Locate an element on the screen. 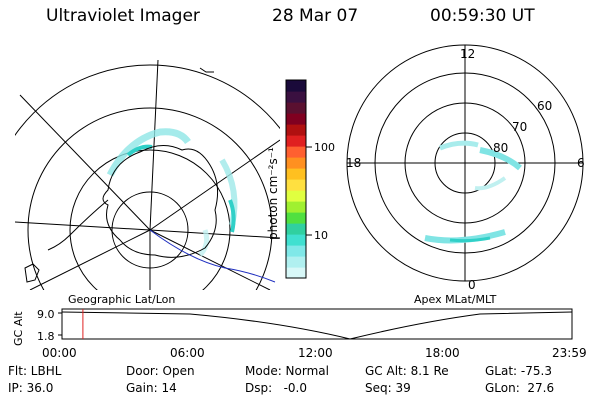 The width and height of the screenshot is (600, 400). lat-circle-mid is located at coordinates (150, 219).